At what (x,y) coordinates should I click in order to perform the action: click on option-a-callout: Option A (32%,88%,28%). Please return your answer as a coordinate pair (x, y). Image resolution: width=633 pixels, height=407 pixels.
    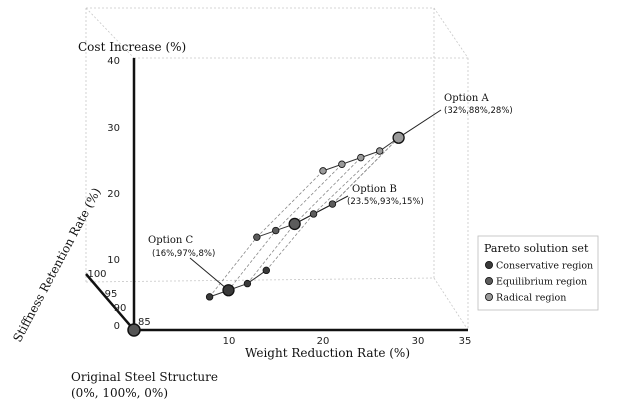
    Looking at the image, I should click on (478, 104).